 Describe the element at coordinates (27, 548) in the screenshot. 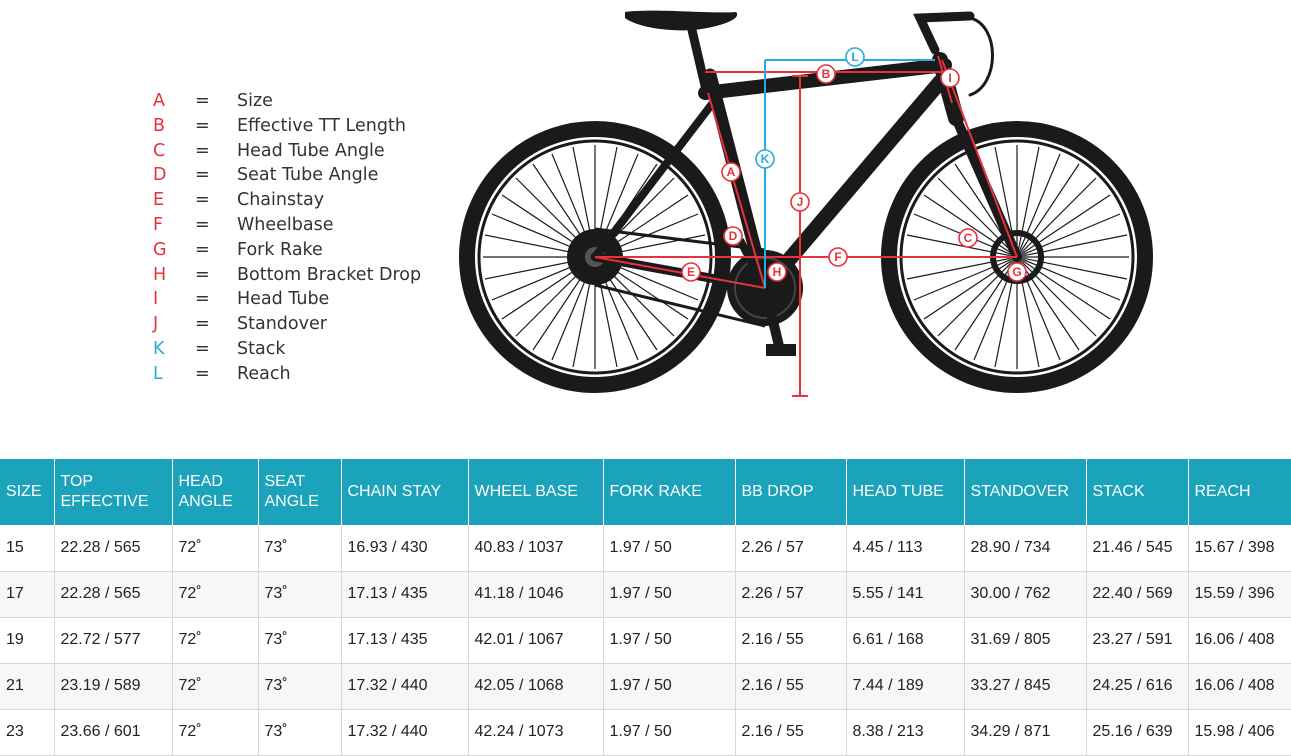

I see `table-cell: 15` at that location.